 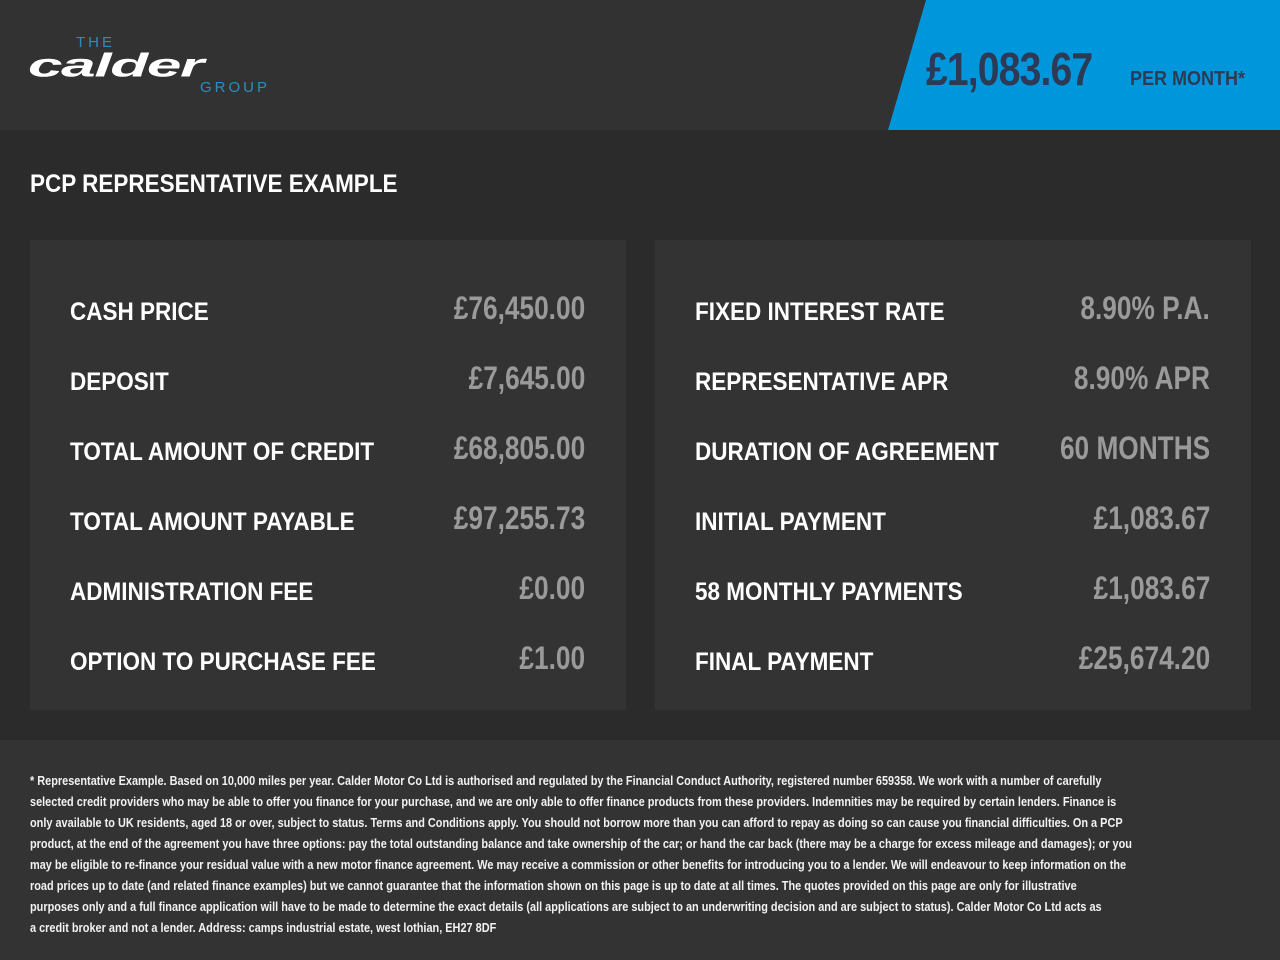 I want to click on finance-row: FIXED INTEREST RATE 8.90% P.A., so click(x=952, y=310).